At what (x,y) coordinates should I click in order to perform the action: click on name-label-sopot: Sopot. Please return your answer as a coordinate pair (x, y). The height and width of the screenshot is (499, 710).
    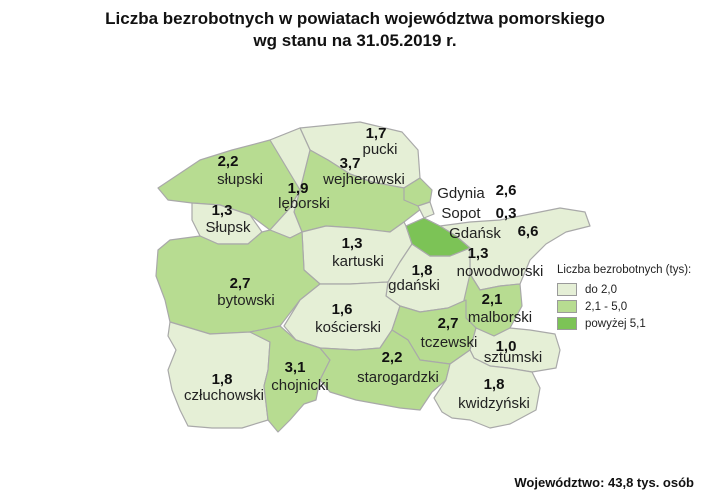
    Looking at the image, I should click on (461, 213).